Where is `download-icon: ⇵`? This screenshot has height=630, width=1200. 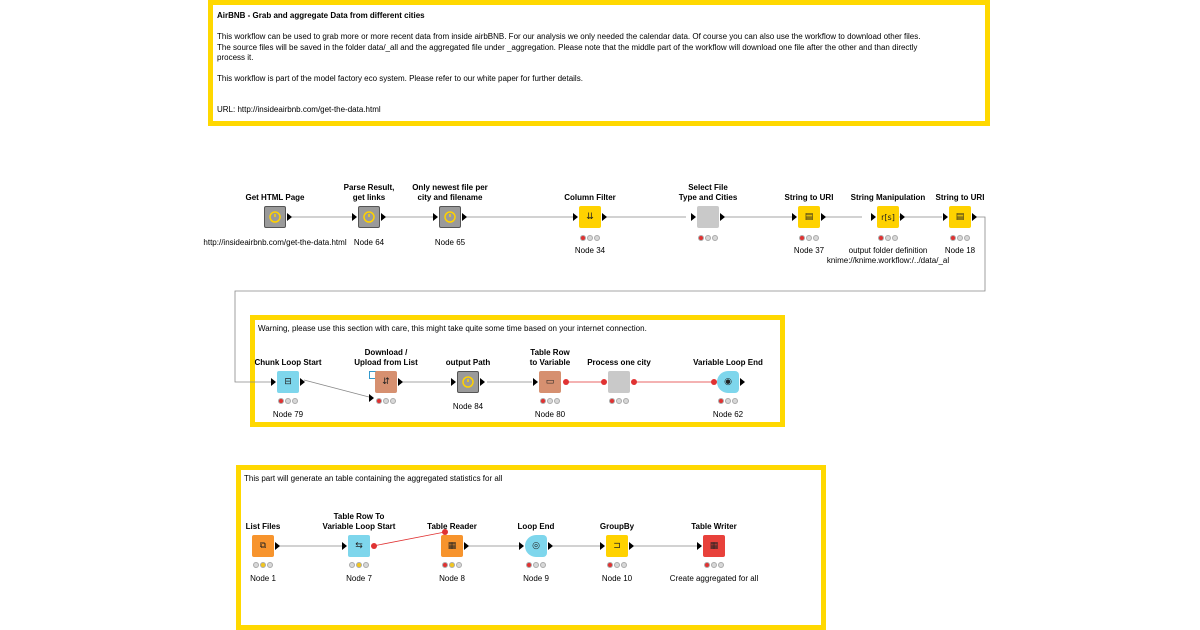 download-icon: ⇵ is located at coordinates (386, 382).